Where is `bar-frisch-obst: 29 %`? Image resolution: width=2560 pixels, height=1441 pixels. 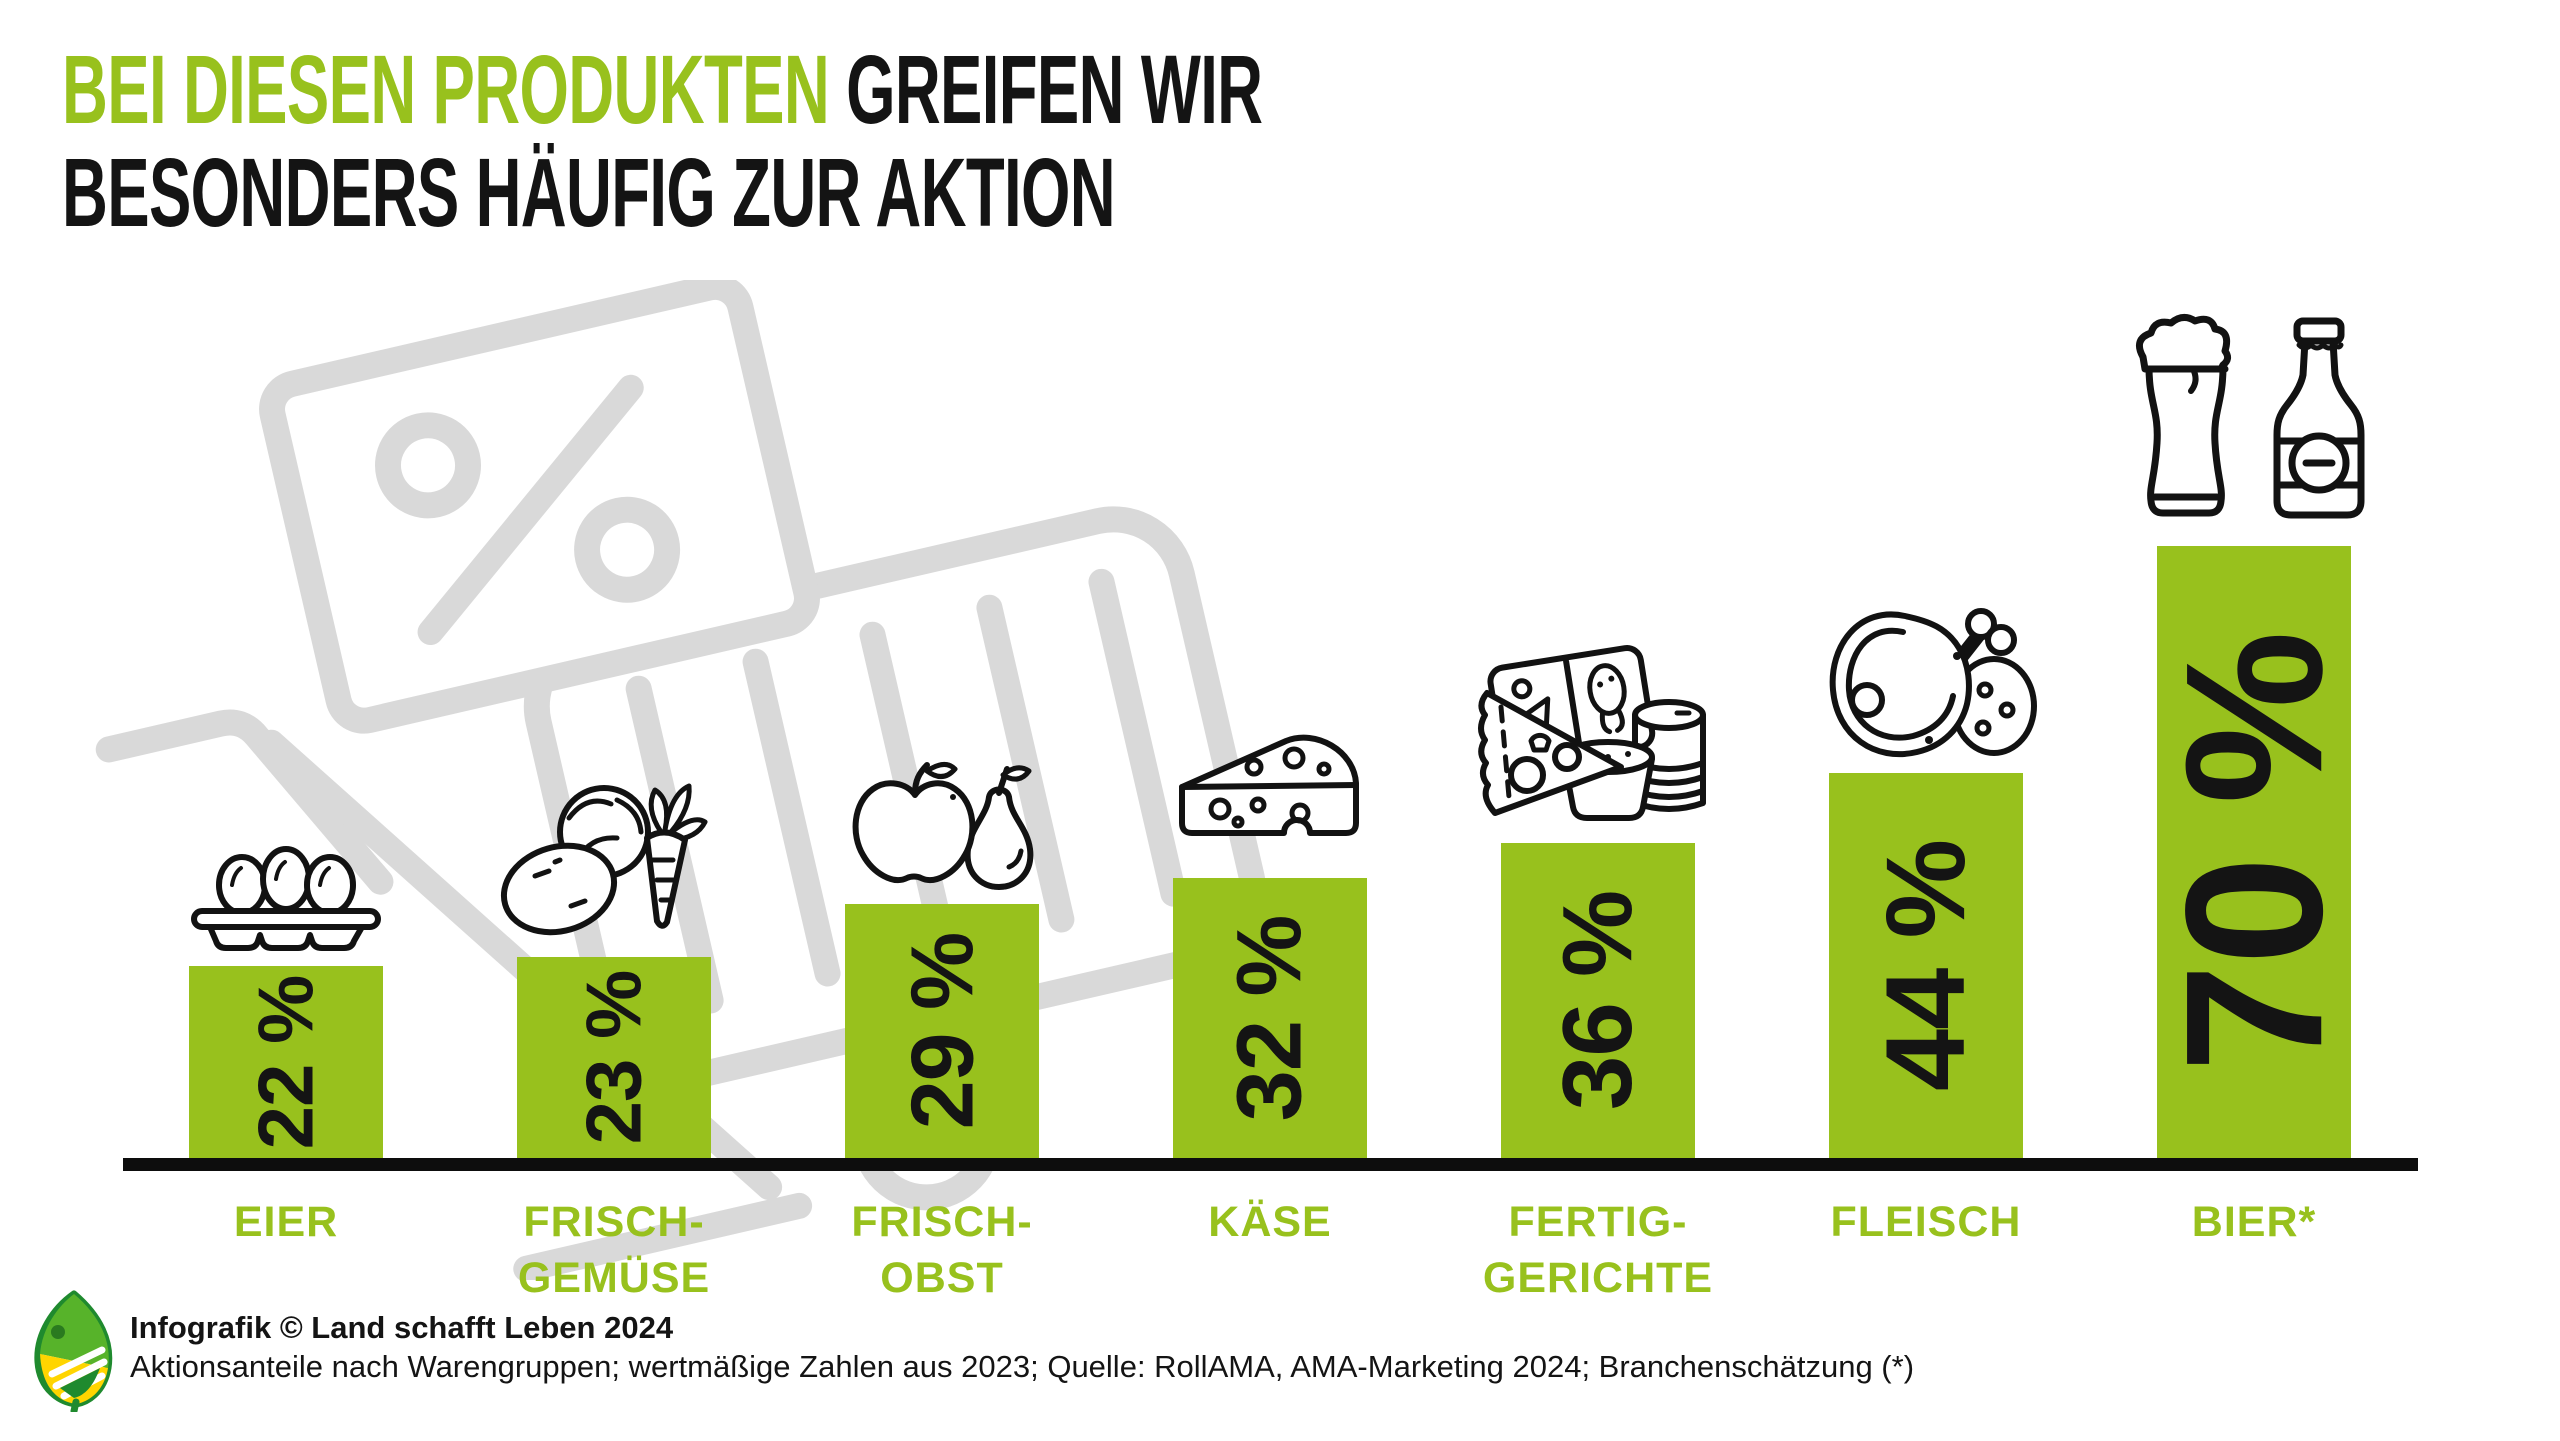
bar-frisch-obst: 29 % is located at coordinates (942, 1031).